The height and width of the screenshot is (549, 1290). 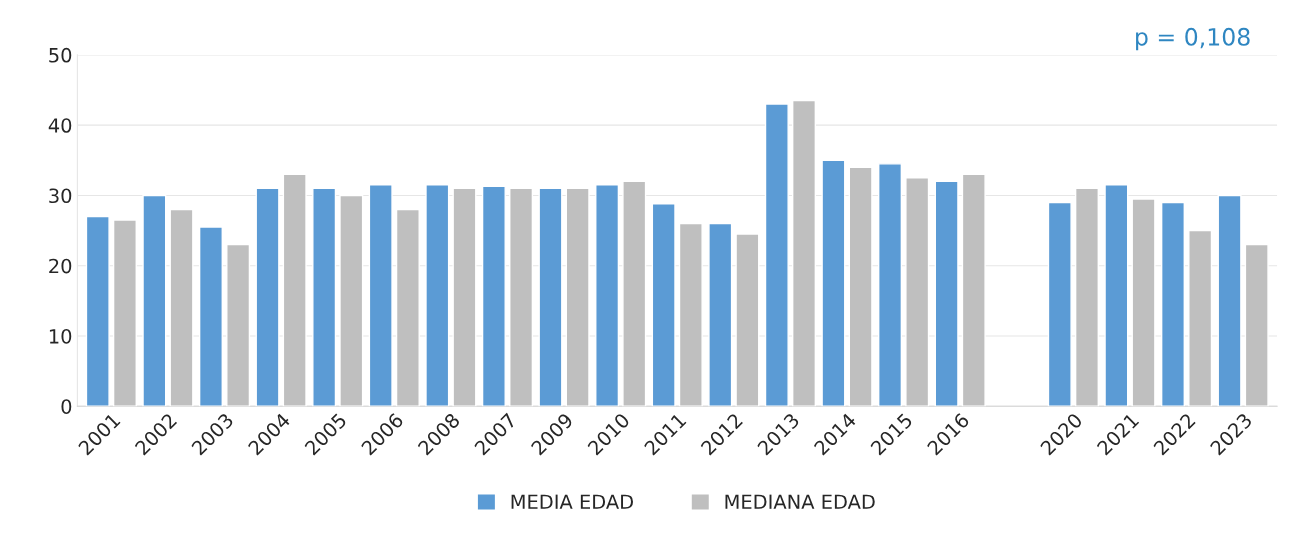 What do you see at coordinates (1193, 39) in the screenshot?
I see `text: p = 0,108` at bounding box center [1193, 39].